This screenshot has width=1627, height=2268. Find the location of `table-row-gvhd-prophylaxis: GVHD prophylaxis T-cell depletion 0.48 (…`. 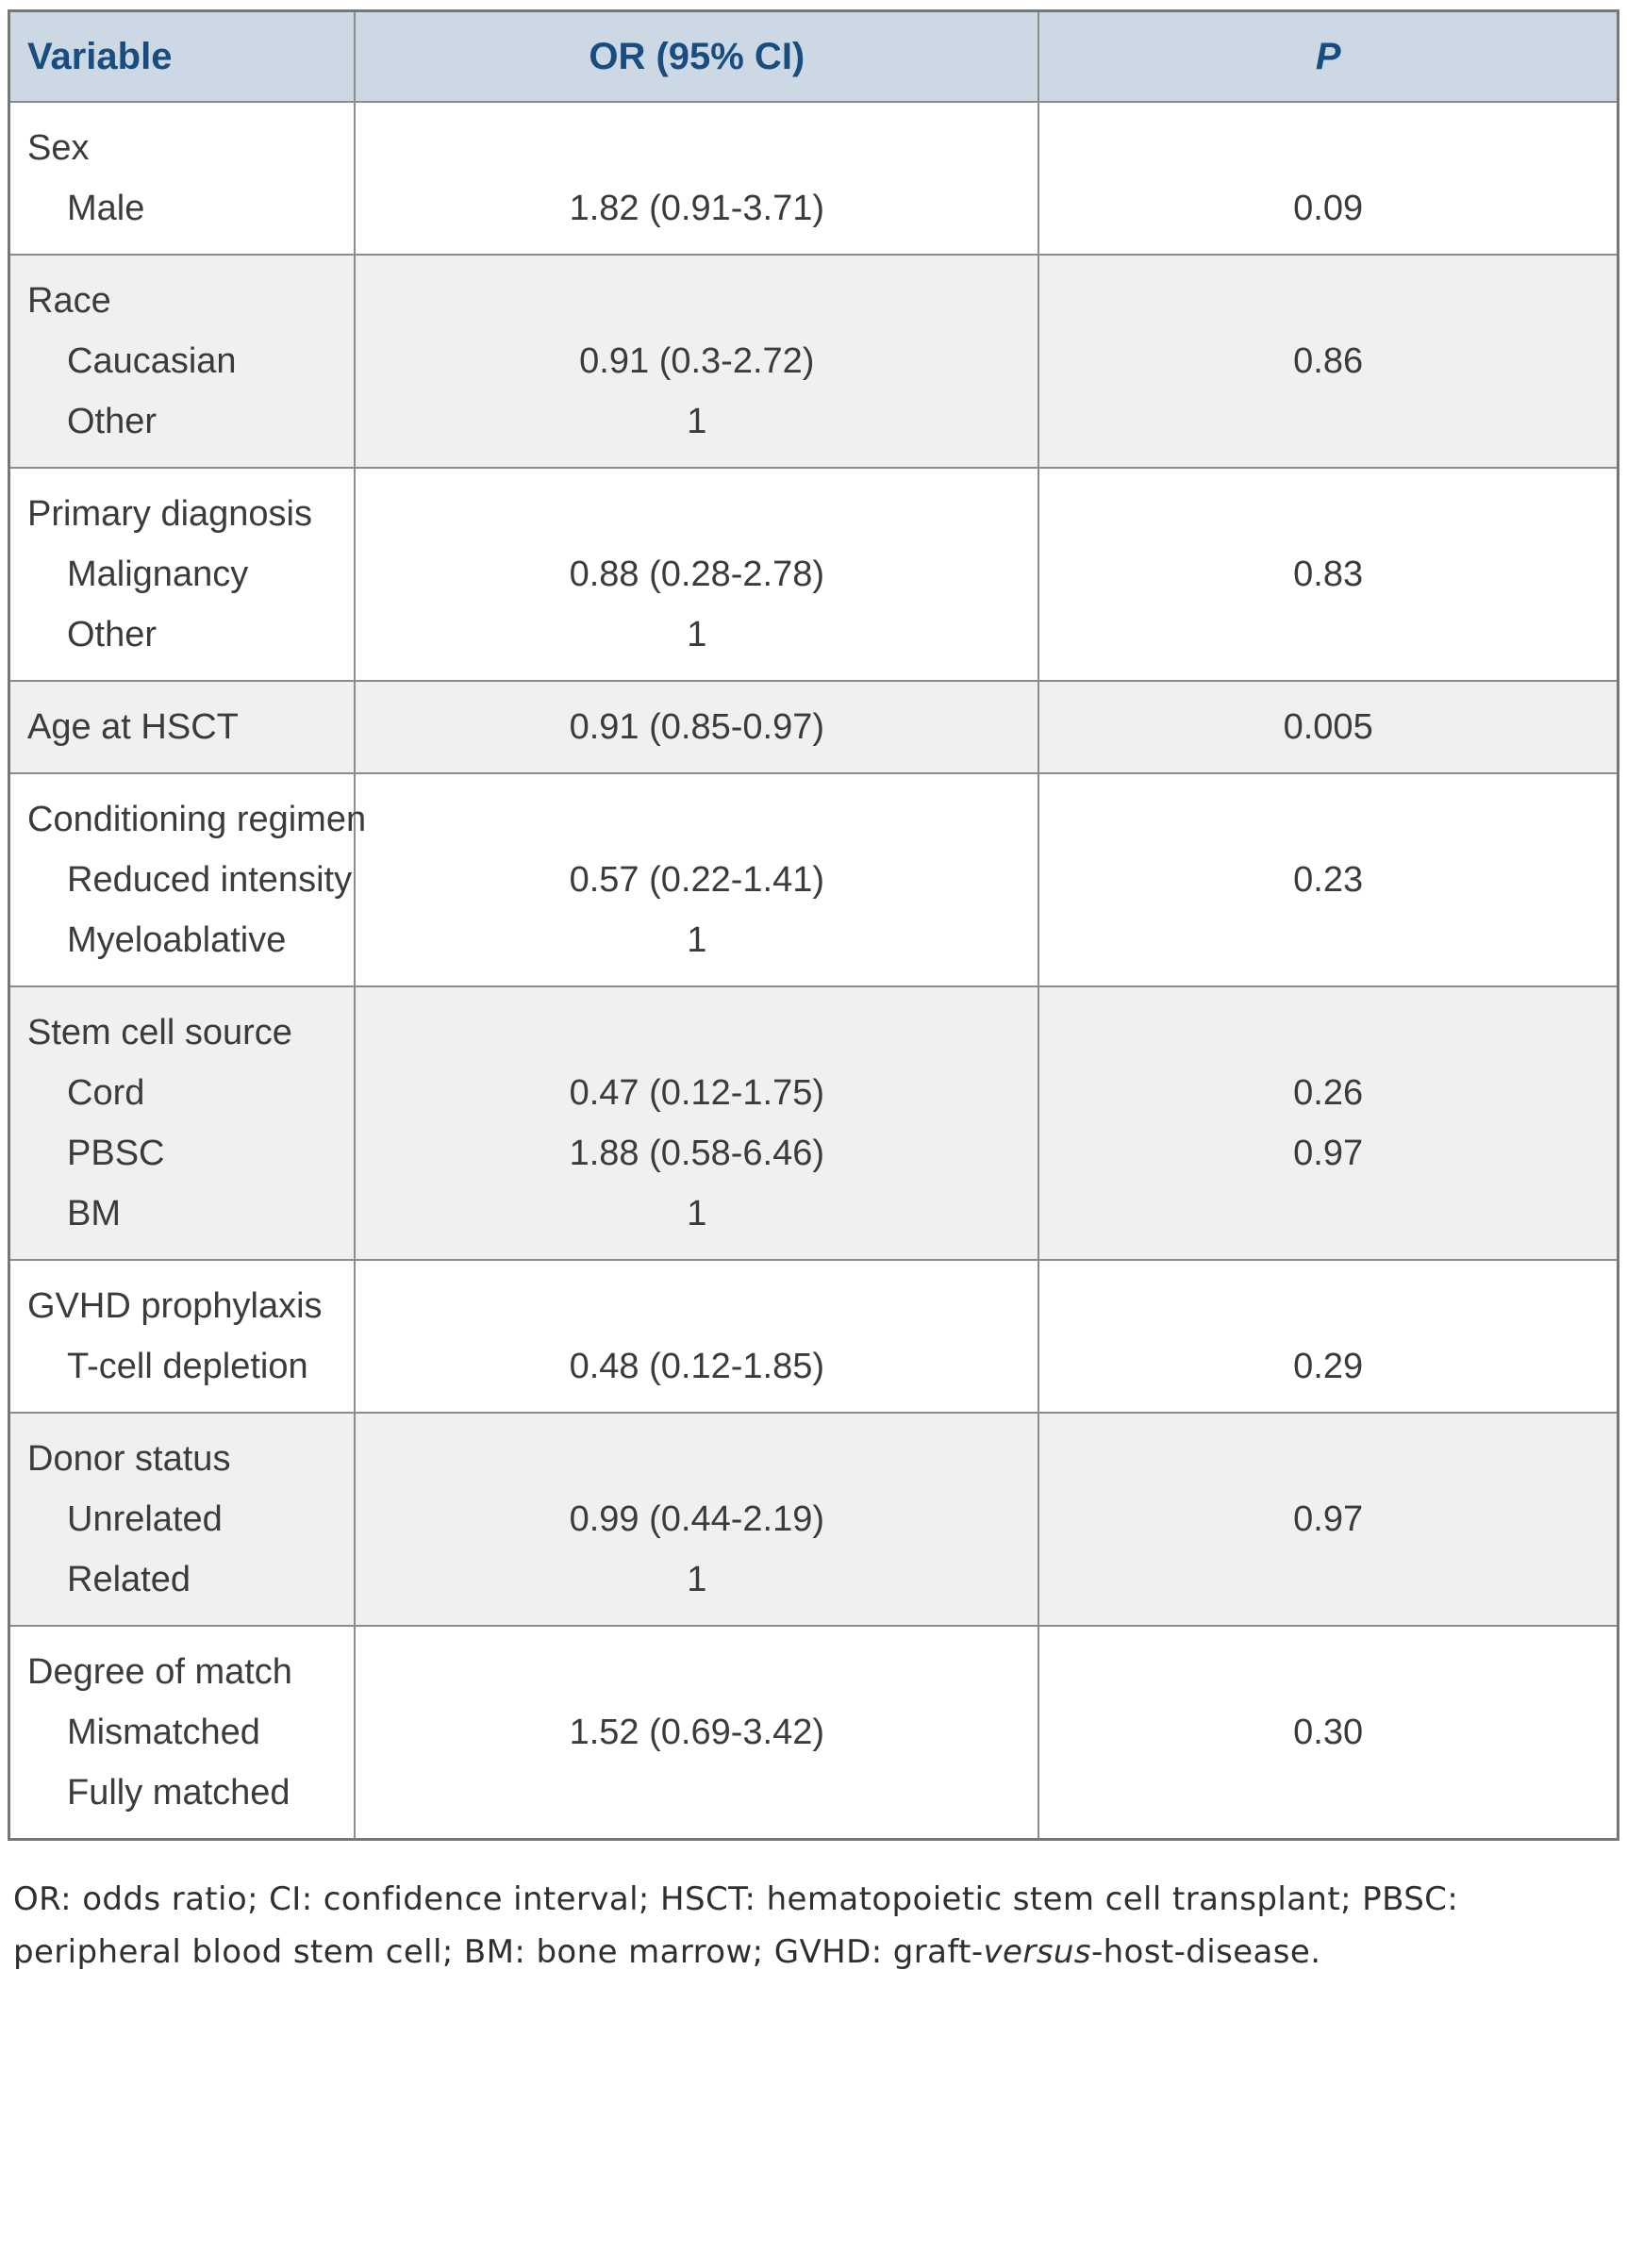

table-row-gvhd-prophylaxis: GVHD prophylaxis T-cell depletion 0.48 (… is located at coordinates (814, 1336).